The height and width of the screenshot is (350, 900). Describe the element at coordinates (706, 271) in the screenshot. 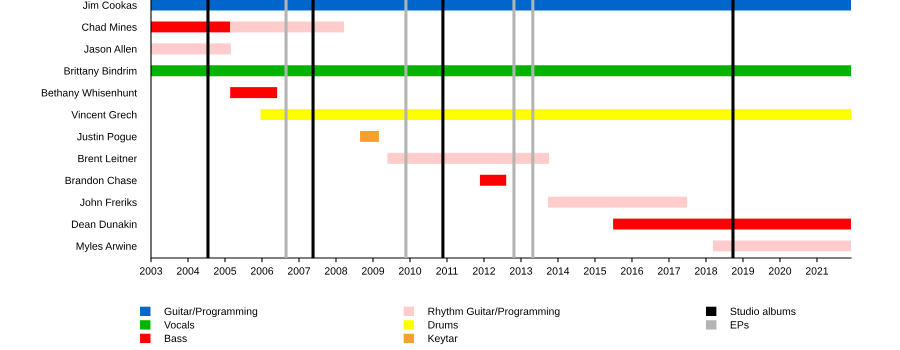

I see `x-tick-label: 2018` at that location.